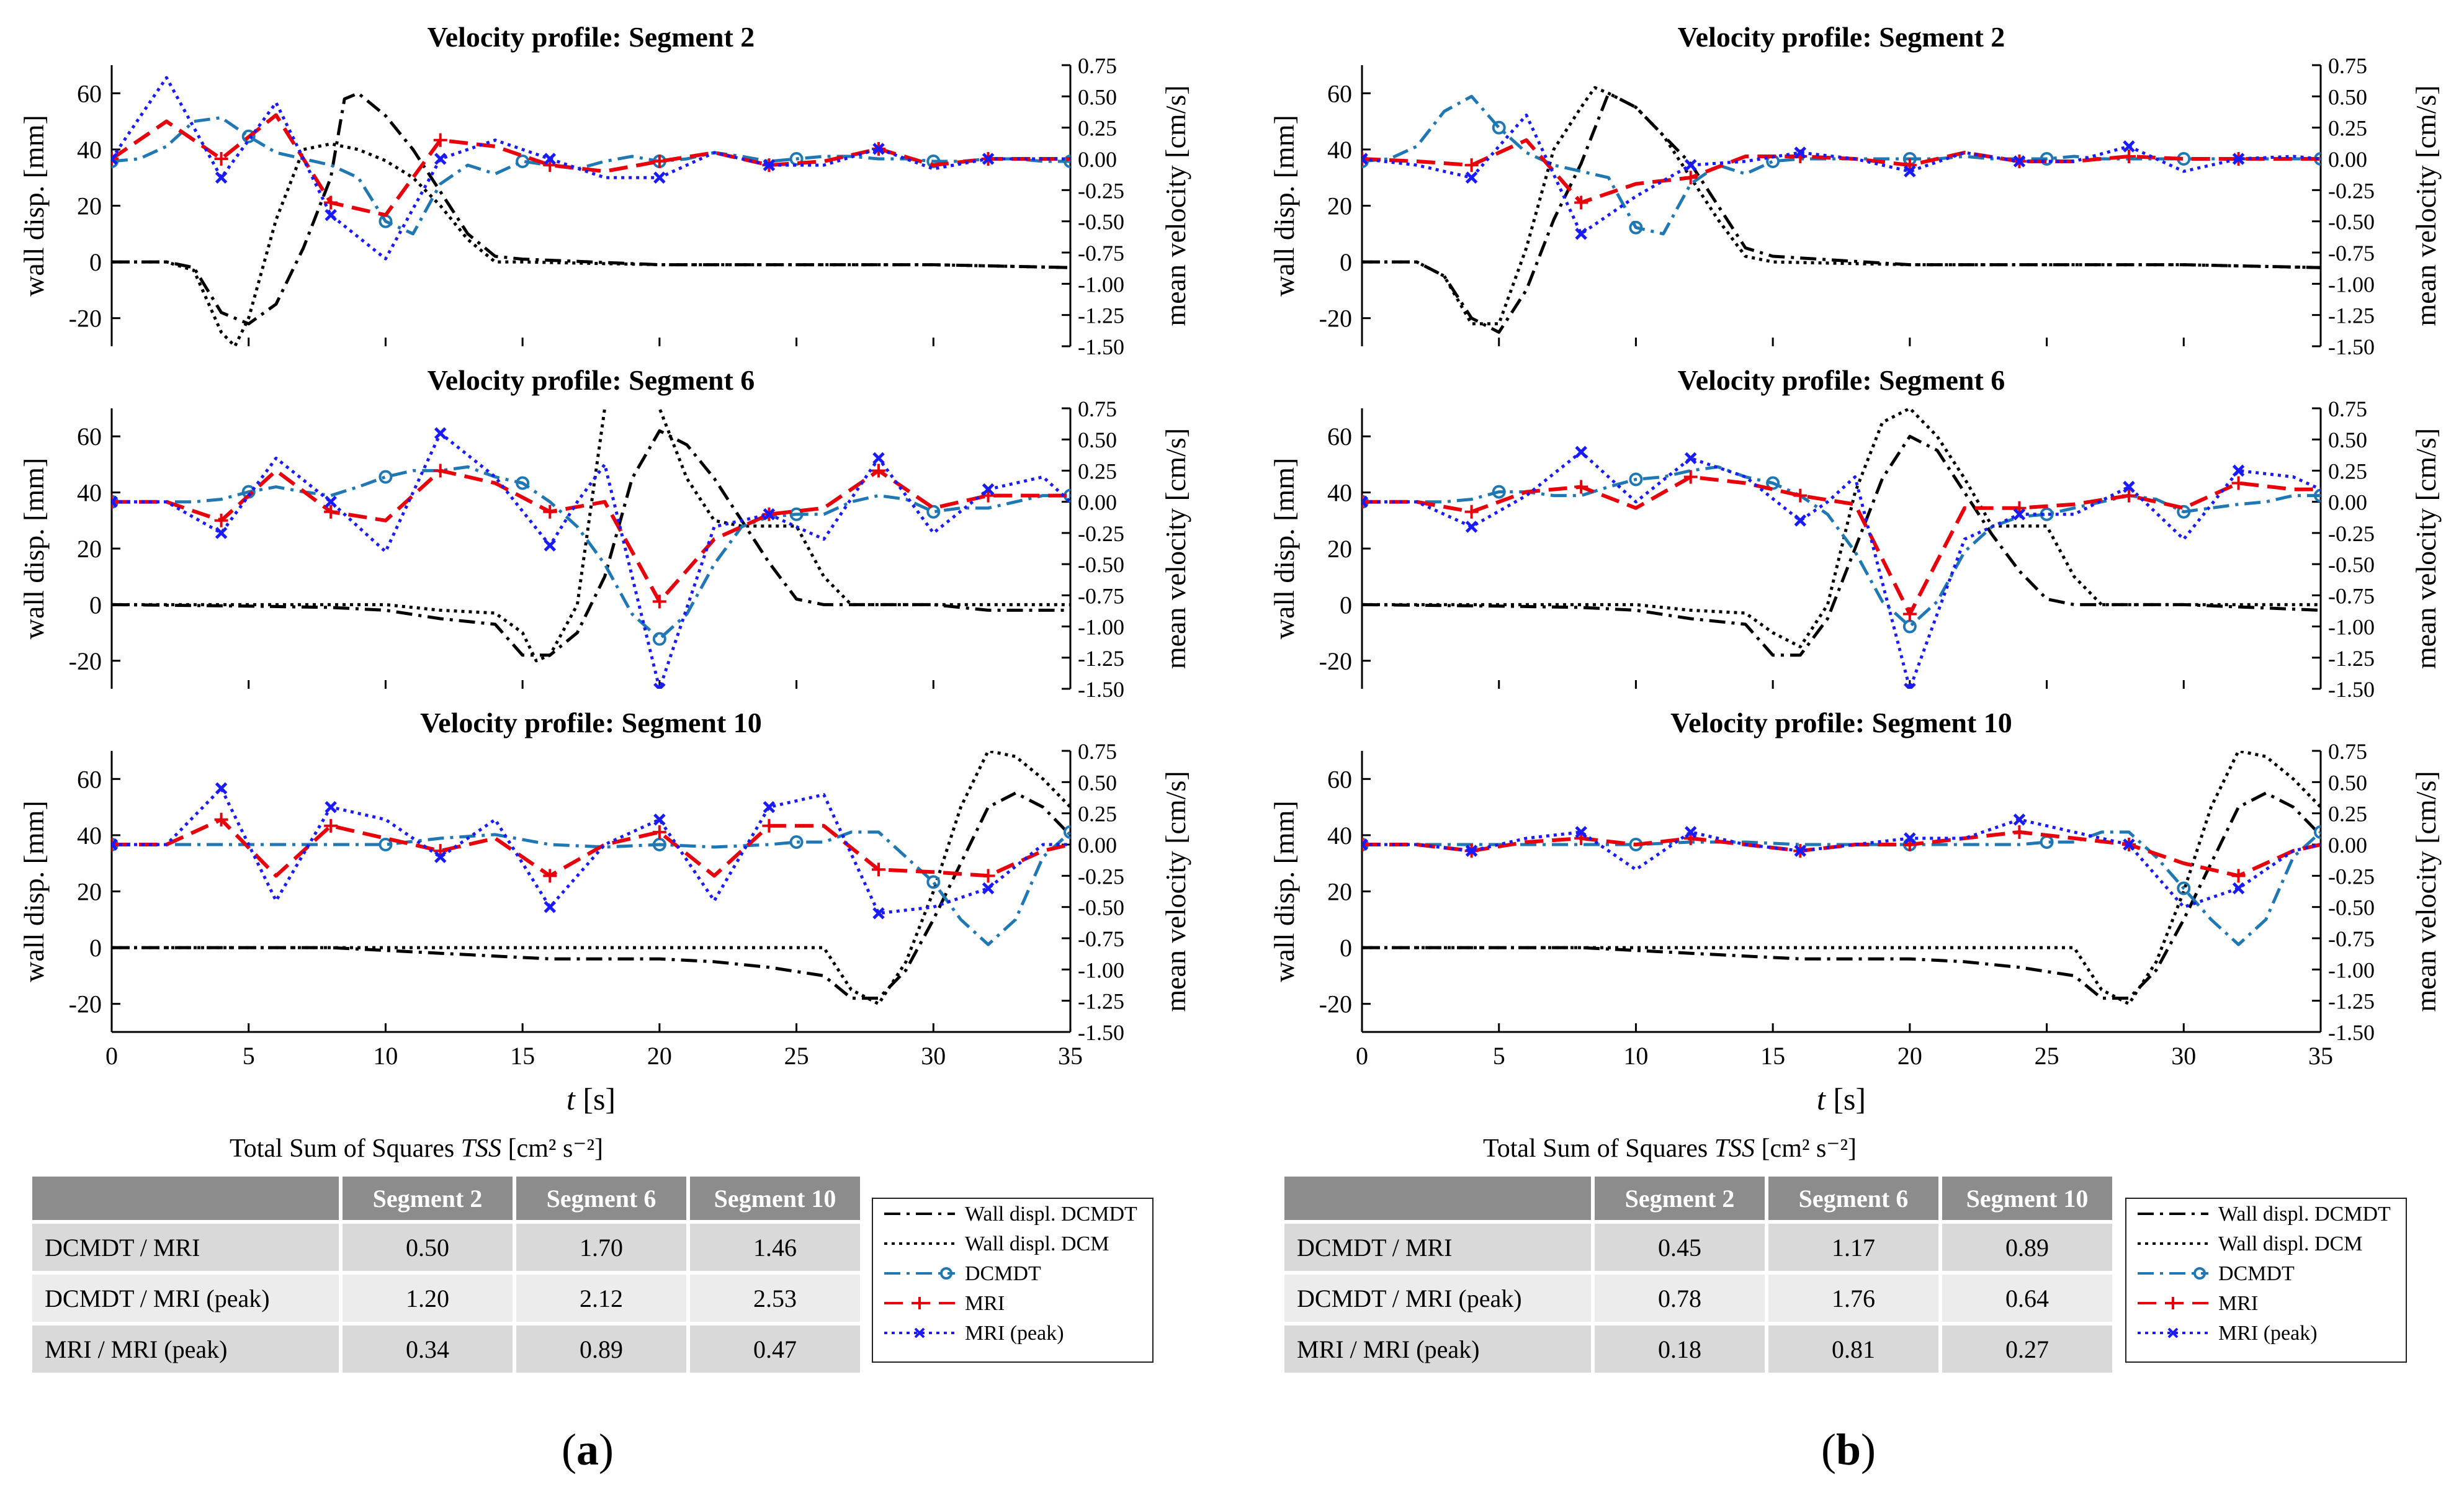 The height and width of the screenshot is (1498, 2464). Describe the element at coordinates (2320, 1056) in the screenshot. I see `x-tick-label: 35` at that location.